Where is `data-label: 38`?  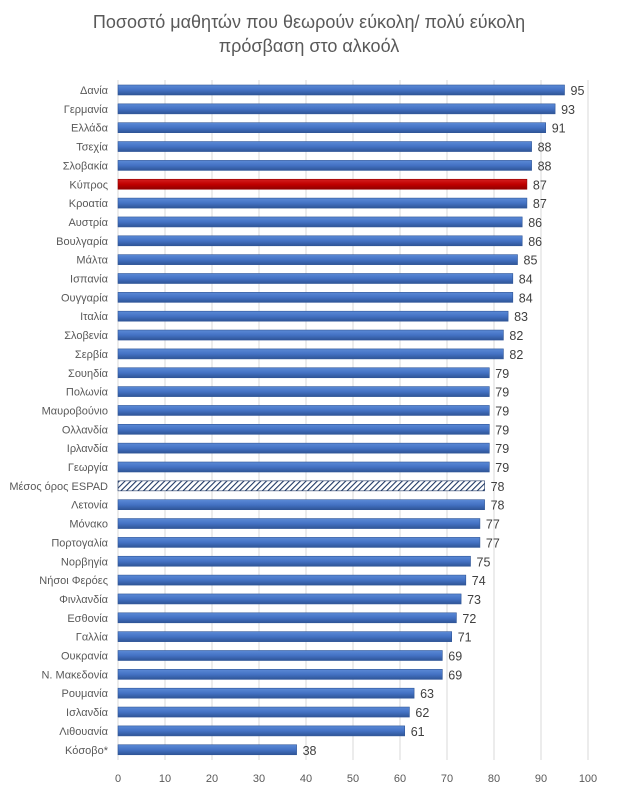 data-label: 38 is located at coordinates (310, 751).